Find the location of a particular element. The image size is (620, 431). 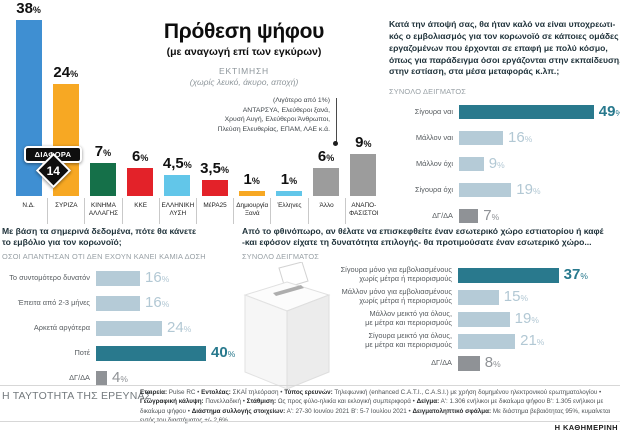

vote-bar-column: 3,5% is located at coordinates (214, 98).